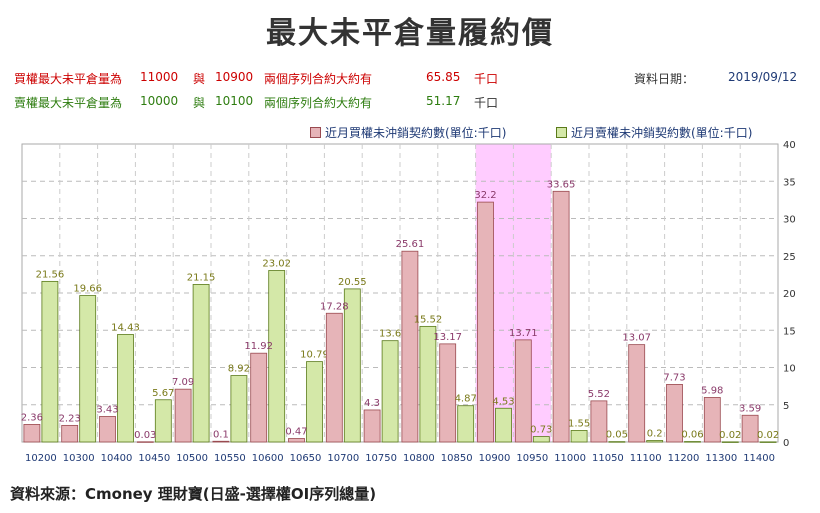 The height and width of the screenshot is (513, 820). I want to click on x-tick-label: 10900, so click(495, 458).